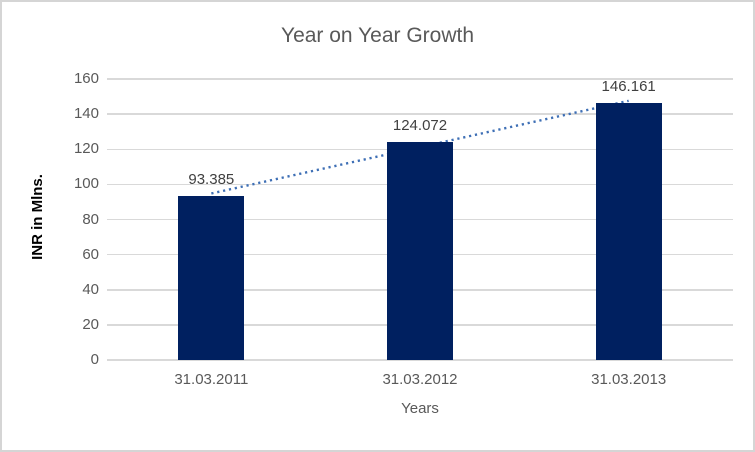 This screenshot has width=755, height=452. What do you see at coordinates (211, 379) in the screenshot?
I see `x-tick-label: 31.03.2011` at bounding box center [211, 379].